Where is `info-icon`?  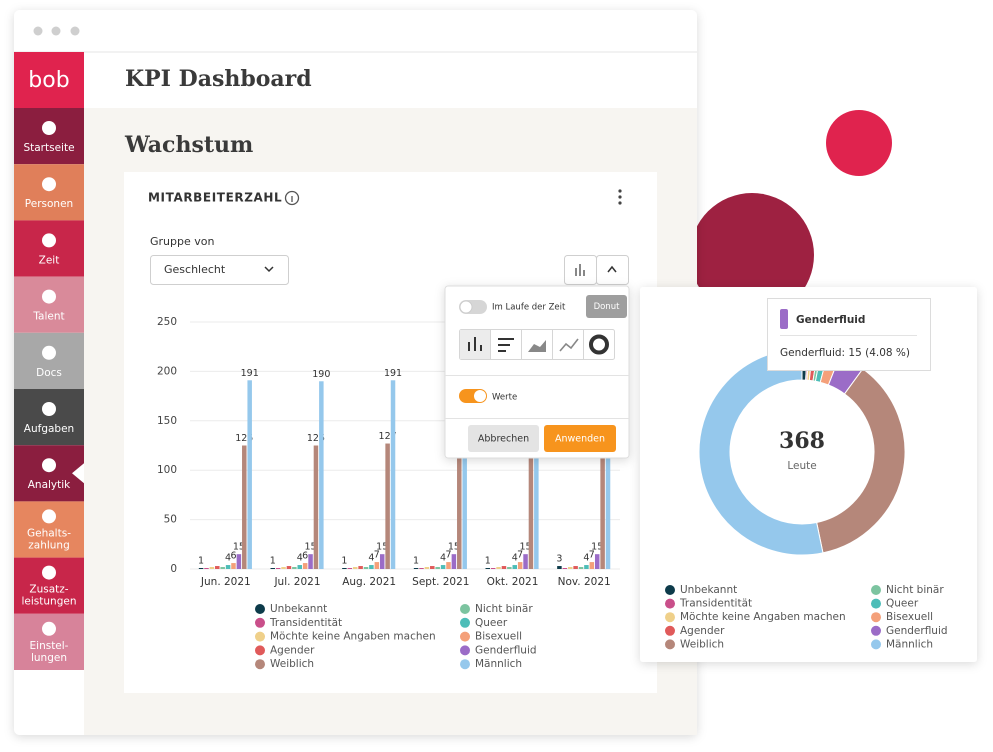
info-icon is located at coordinates (292, 198).